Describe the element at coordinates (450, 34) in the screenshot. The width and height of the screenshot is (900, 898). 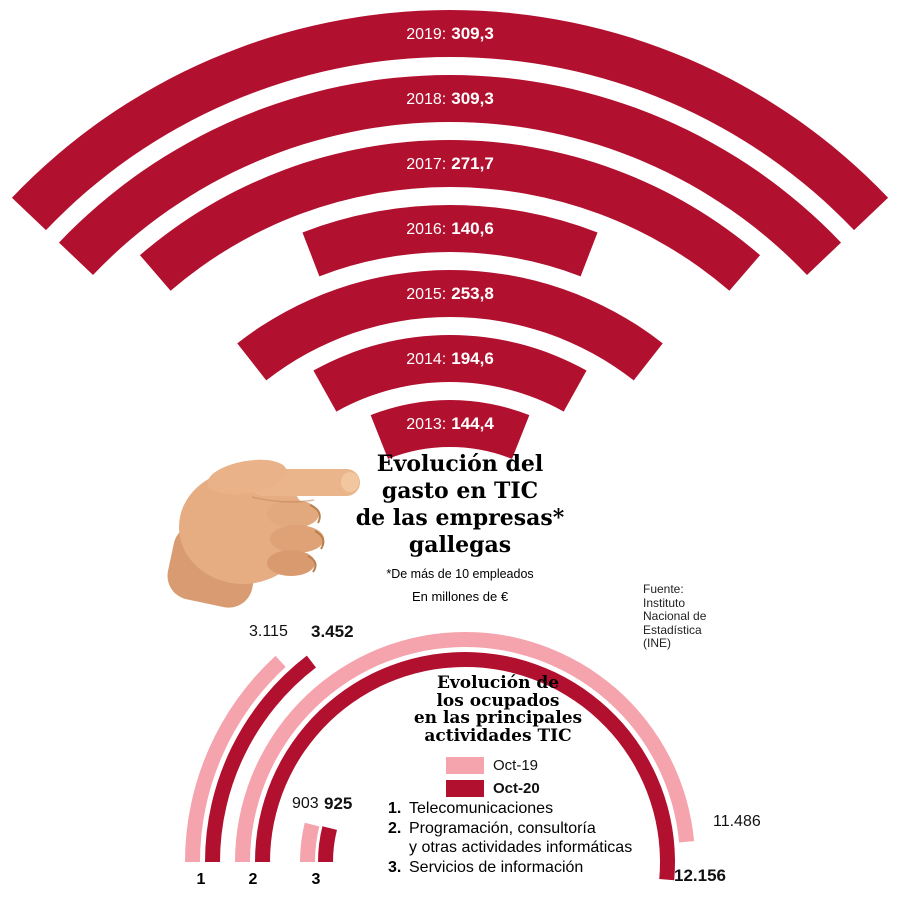
I see `arc-label-2019: 2019: 309,3` at that location.